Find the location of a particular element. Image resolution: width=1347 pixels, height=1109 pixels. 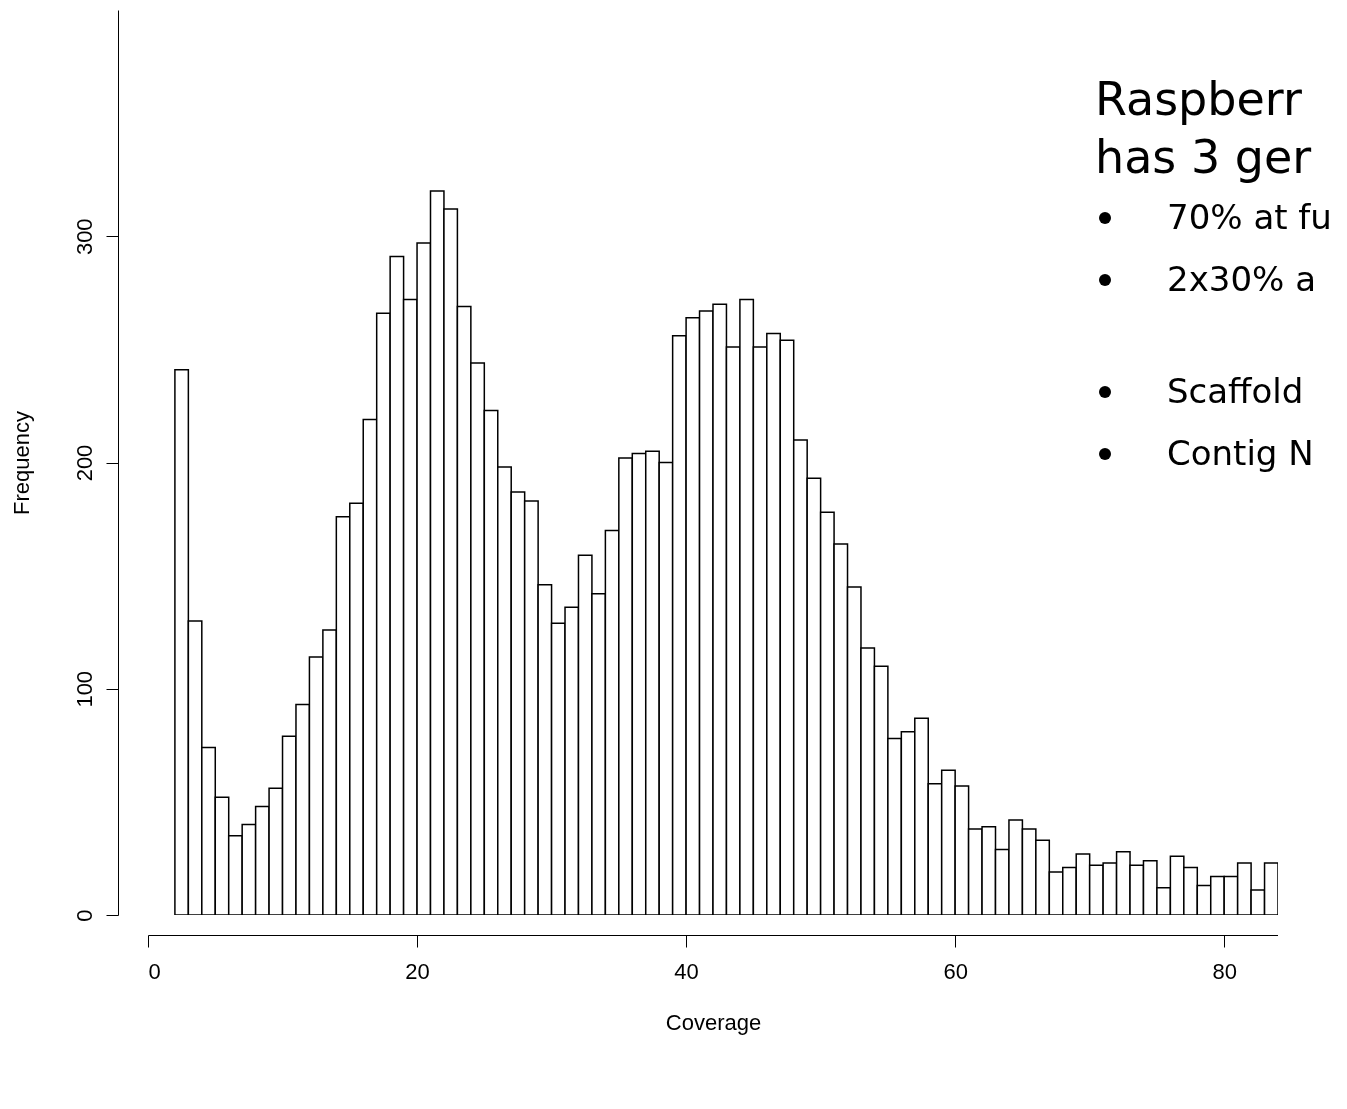

x-tick-label: 0 is located at coordinates (154, 971).